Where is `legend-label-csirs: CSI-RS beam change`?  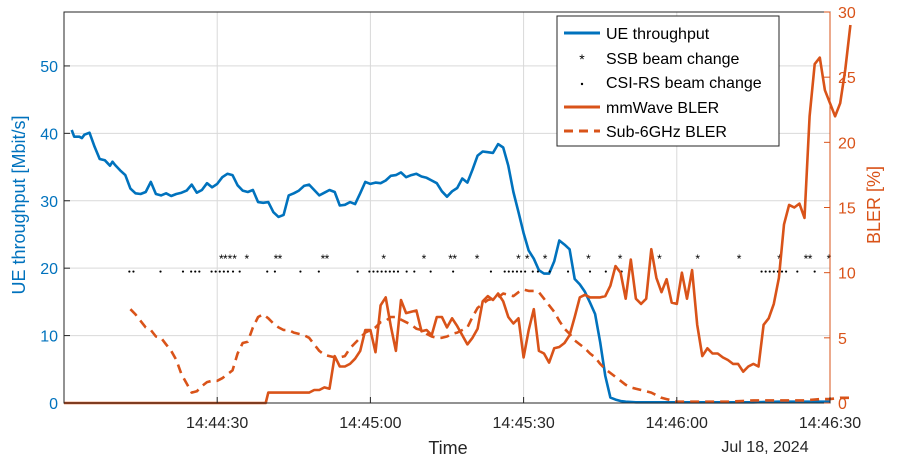
legend-label-csirs: CSI-RS beam change is located at coordinates (684, 83).